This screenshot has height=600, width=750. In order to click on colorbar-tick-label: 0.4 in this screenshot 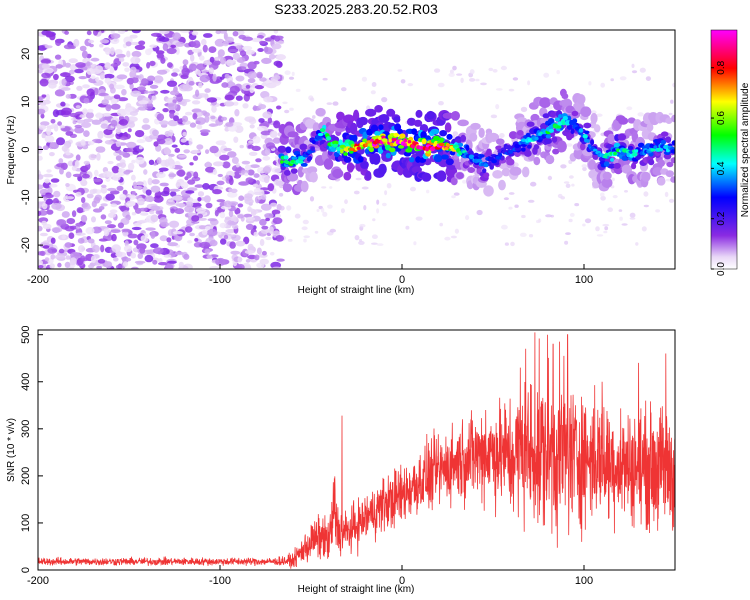, I will do `click(721, 168)`.